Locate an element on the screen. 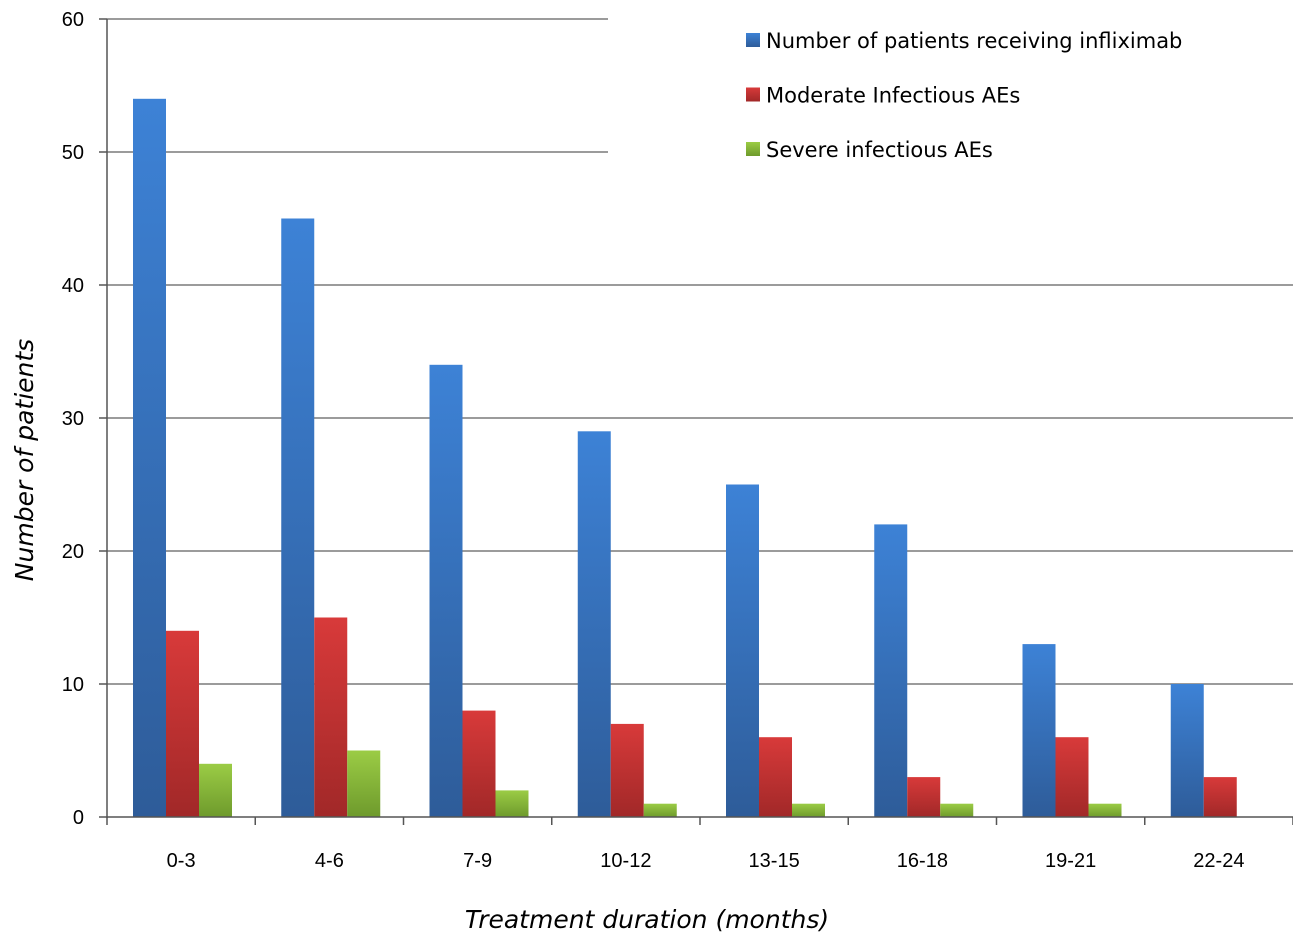 Image resolution: width=1293 pixels, height=936 pixels. x-tick-label: 7-9 is located at coordinates (477, 861).